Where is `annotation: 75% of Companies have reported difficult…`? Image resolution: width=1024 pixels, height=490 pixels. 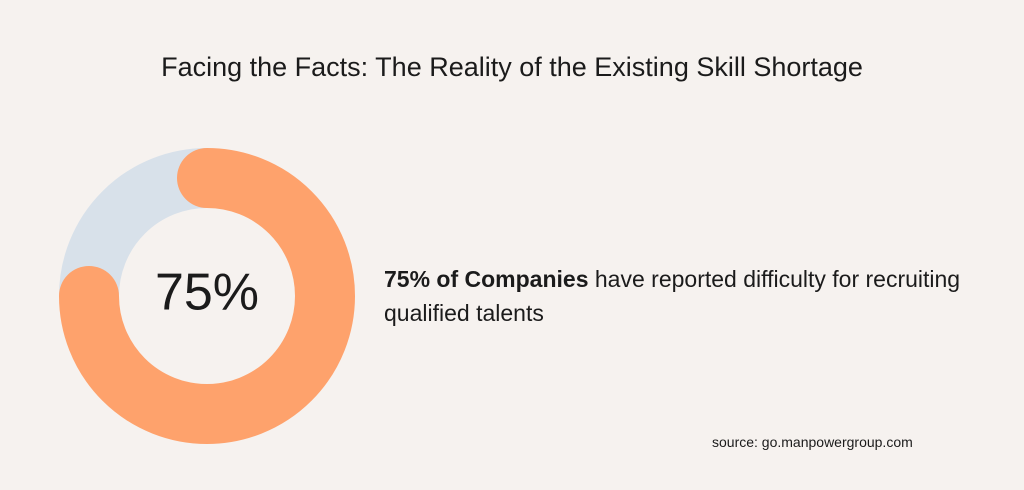 annotation: 75% of Companies have reported difficult… is located at coordinates (674, 296).